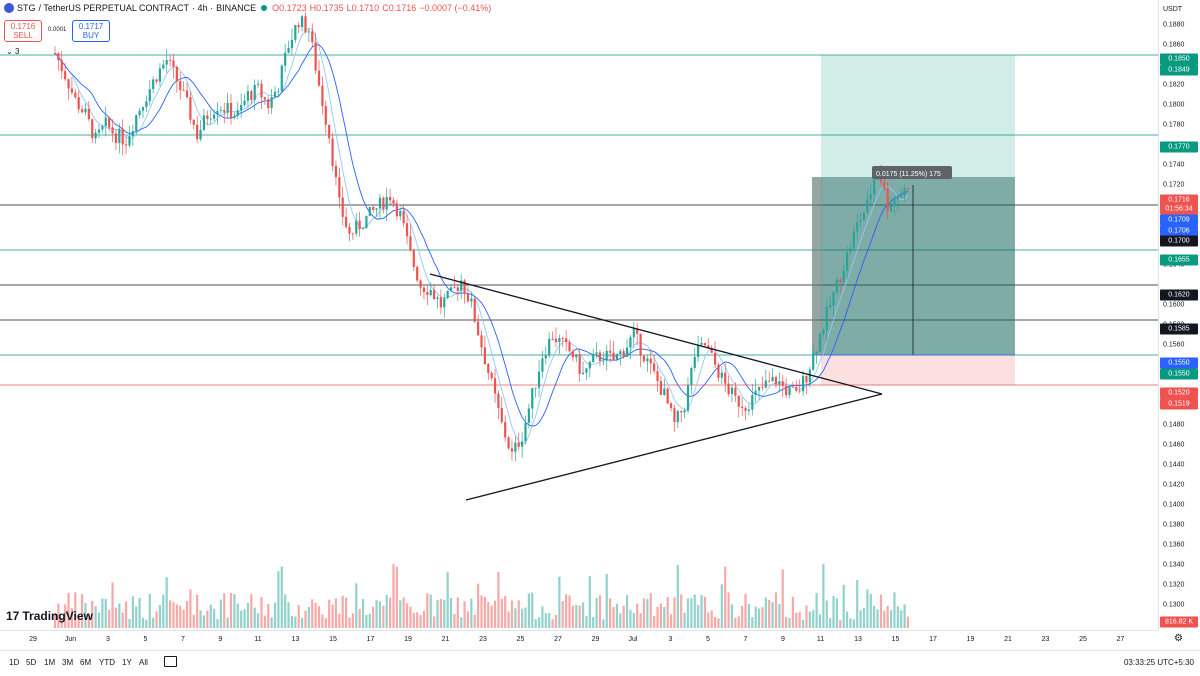 Image resolution: width=1200 pixels, height=676 pixels. I want to click on calendar-icon, so click(170, 661).